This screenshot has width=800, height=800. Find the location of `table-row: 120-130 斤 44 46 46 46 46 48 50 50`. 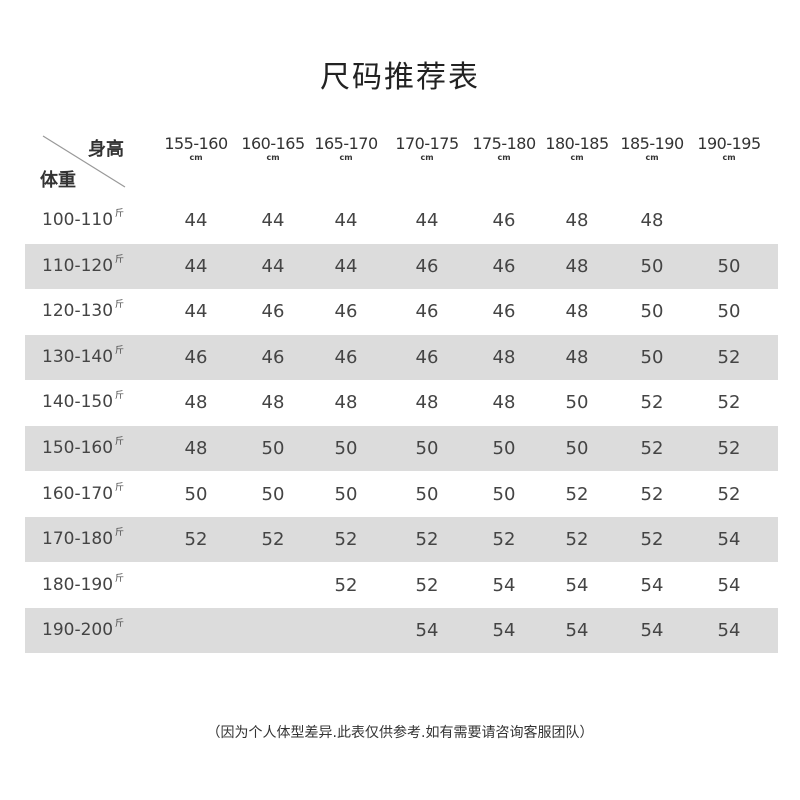

table-row: 120-130 斤 44 46 46 46 46 48 50 50 is located at coordinates (401, 311).